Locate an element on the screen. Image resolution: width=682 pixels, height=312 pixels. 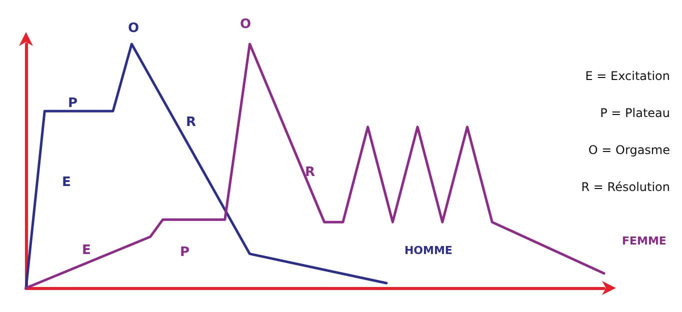
annotation: P = Plateau is located at coordinates (635, 113).